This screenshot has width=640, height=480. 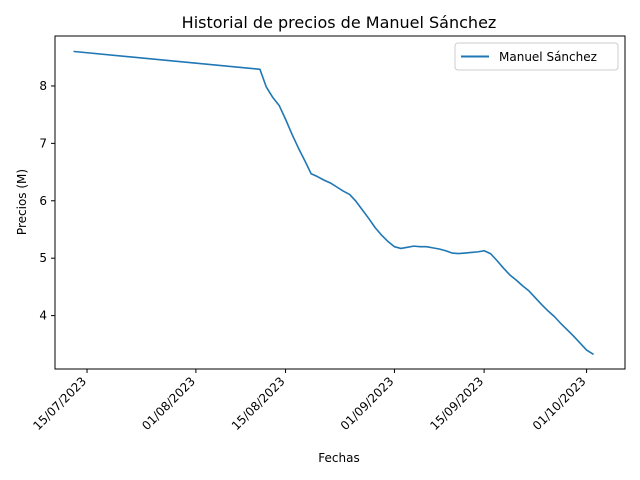 What do you see at coordinates (43, 201) in the screenshot?
I see `y-tick-label: 6` at bounding box center [43, 201].